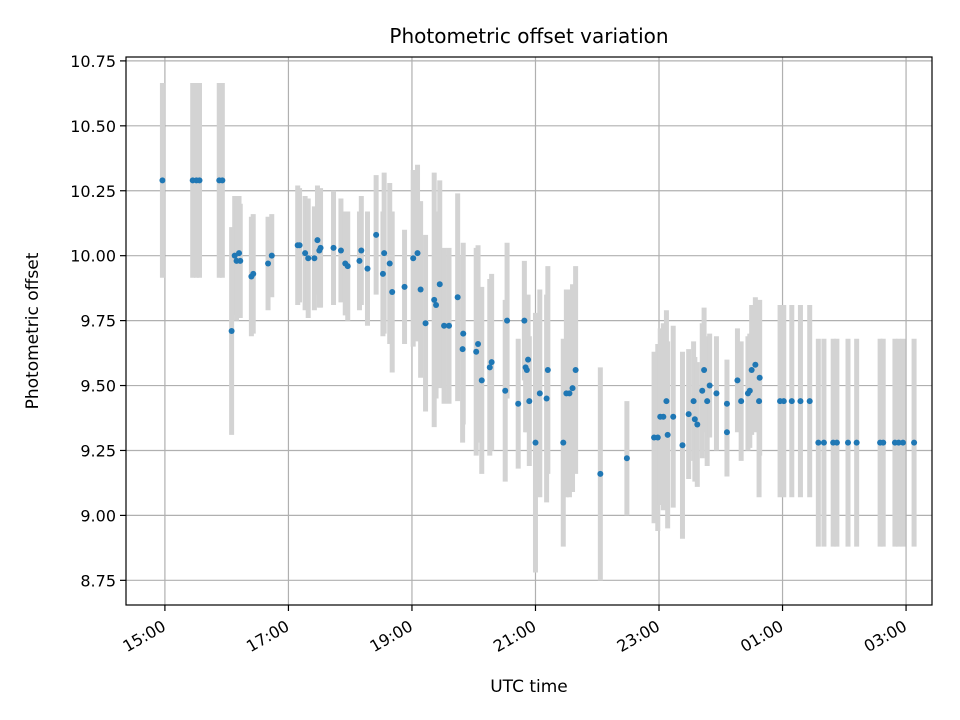 The width and height of the screenshot is (960, 720). What do you see at coordinates (93, 61) in the screenshot?
I see `y-tick-label: 10.75` at bounding box center [93, 61].